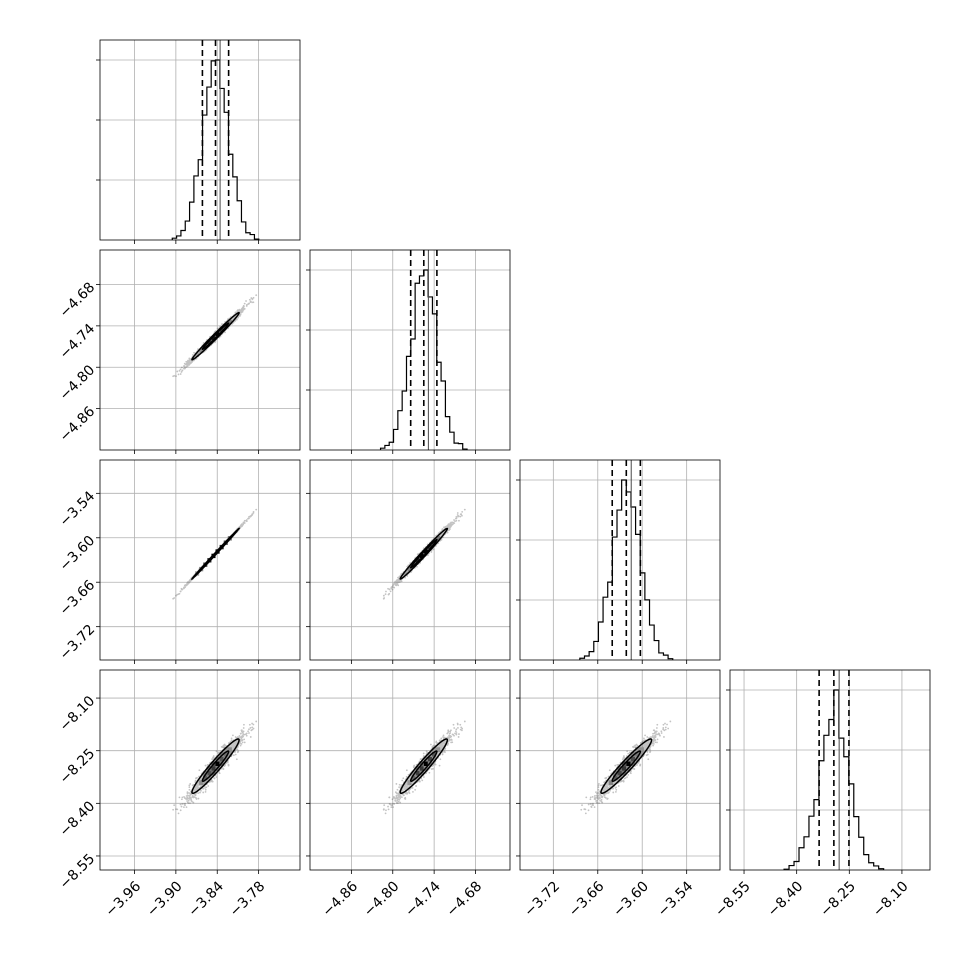  I want to click on panel-frame, so click(200, 140).